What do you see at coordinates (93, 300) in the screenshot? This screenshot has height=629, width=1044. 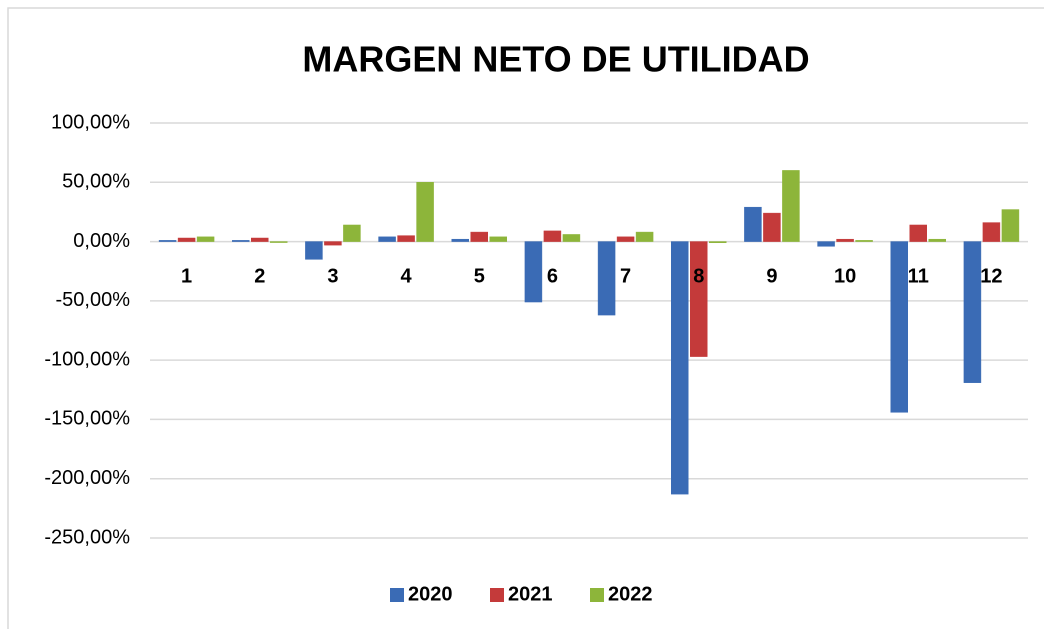 I see `y-tick-label: -50,00%` at bounding box center [93, 300].